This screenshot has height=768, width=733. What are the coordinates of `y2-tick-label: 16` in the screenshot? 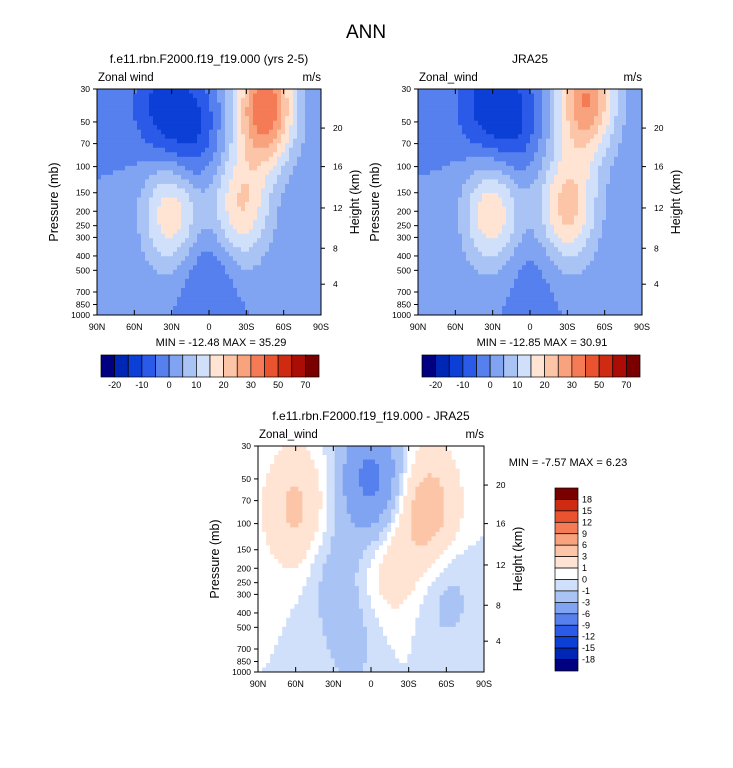 It's located at (338, 167).